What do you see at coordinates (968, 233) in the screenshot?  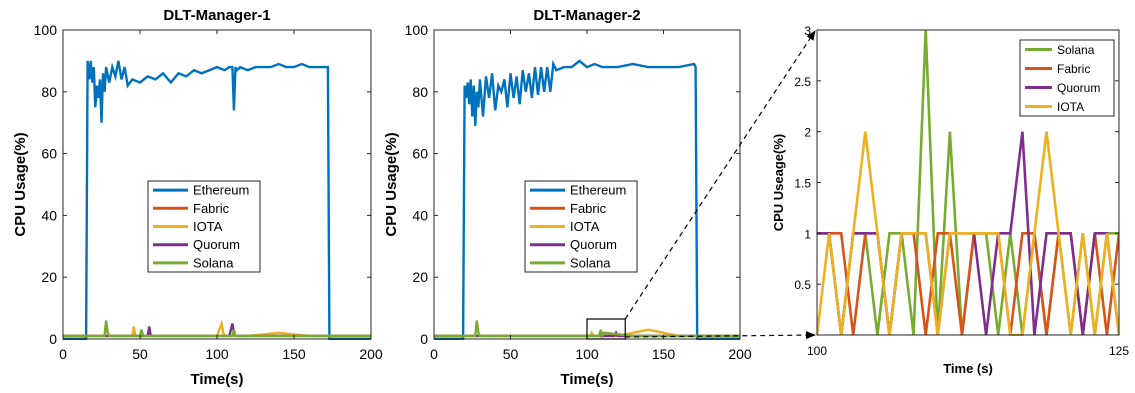 I see `series-line-iota` at bounding box center [968, 233].